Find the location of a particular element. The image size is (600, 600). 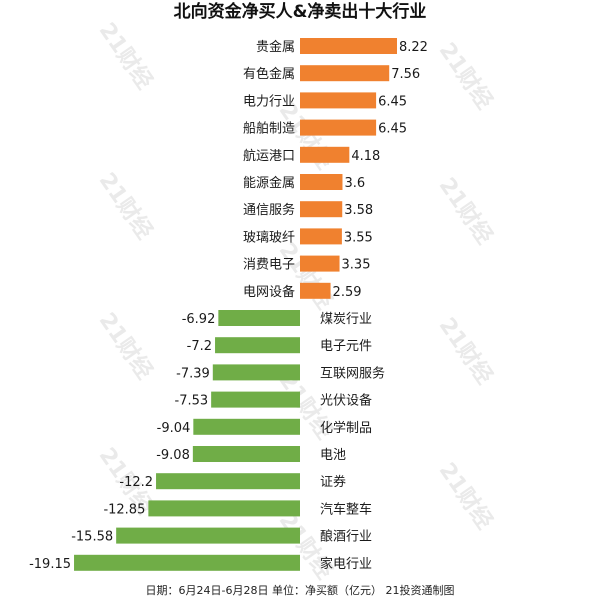

value-label: -15.58 is located at coordinates (92, 537).